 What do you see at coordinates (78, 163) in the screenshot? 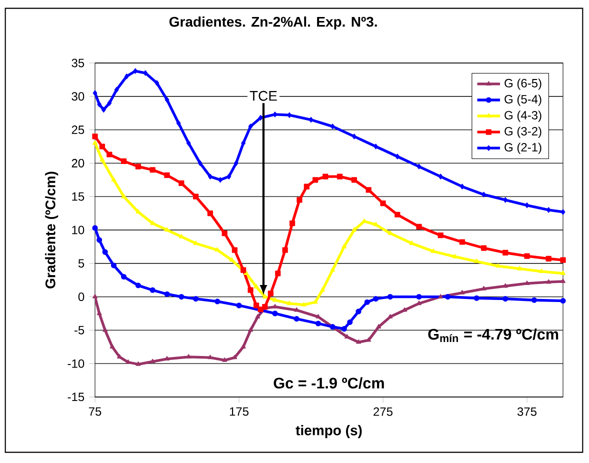
I see `y-tick-label: 20` at bounding box center [78, 163].